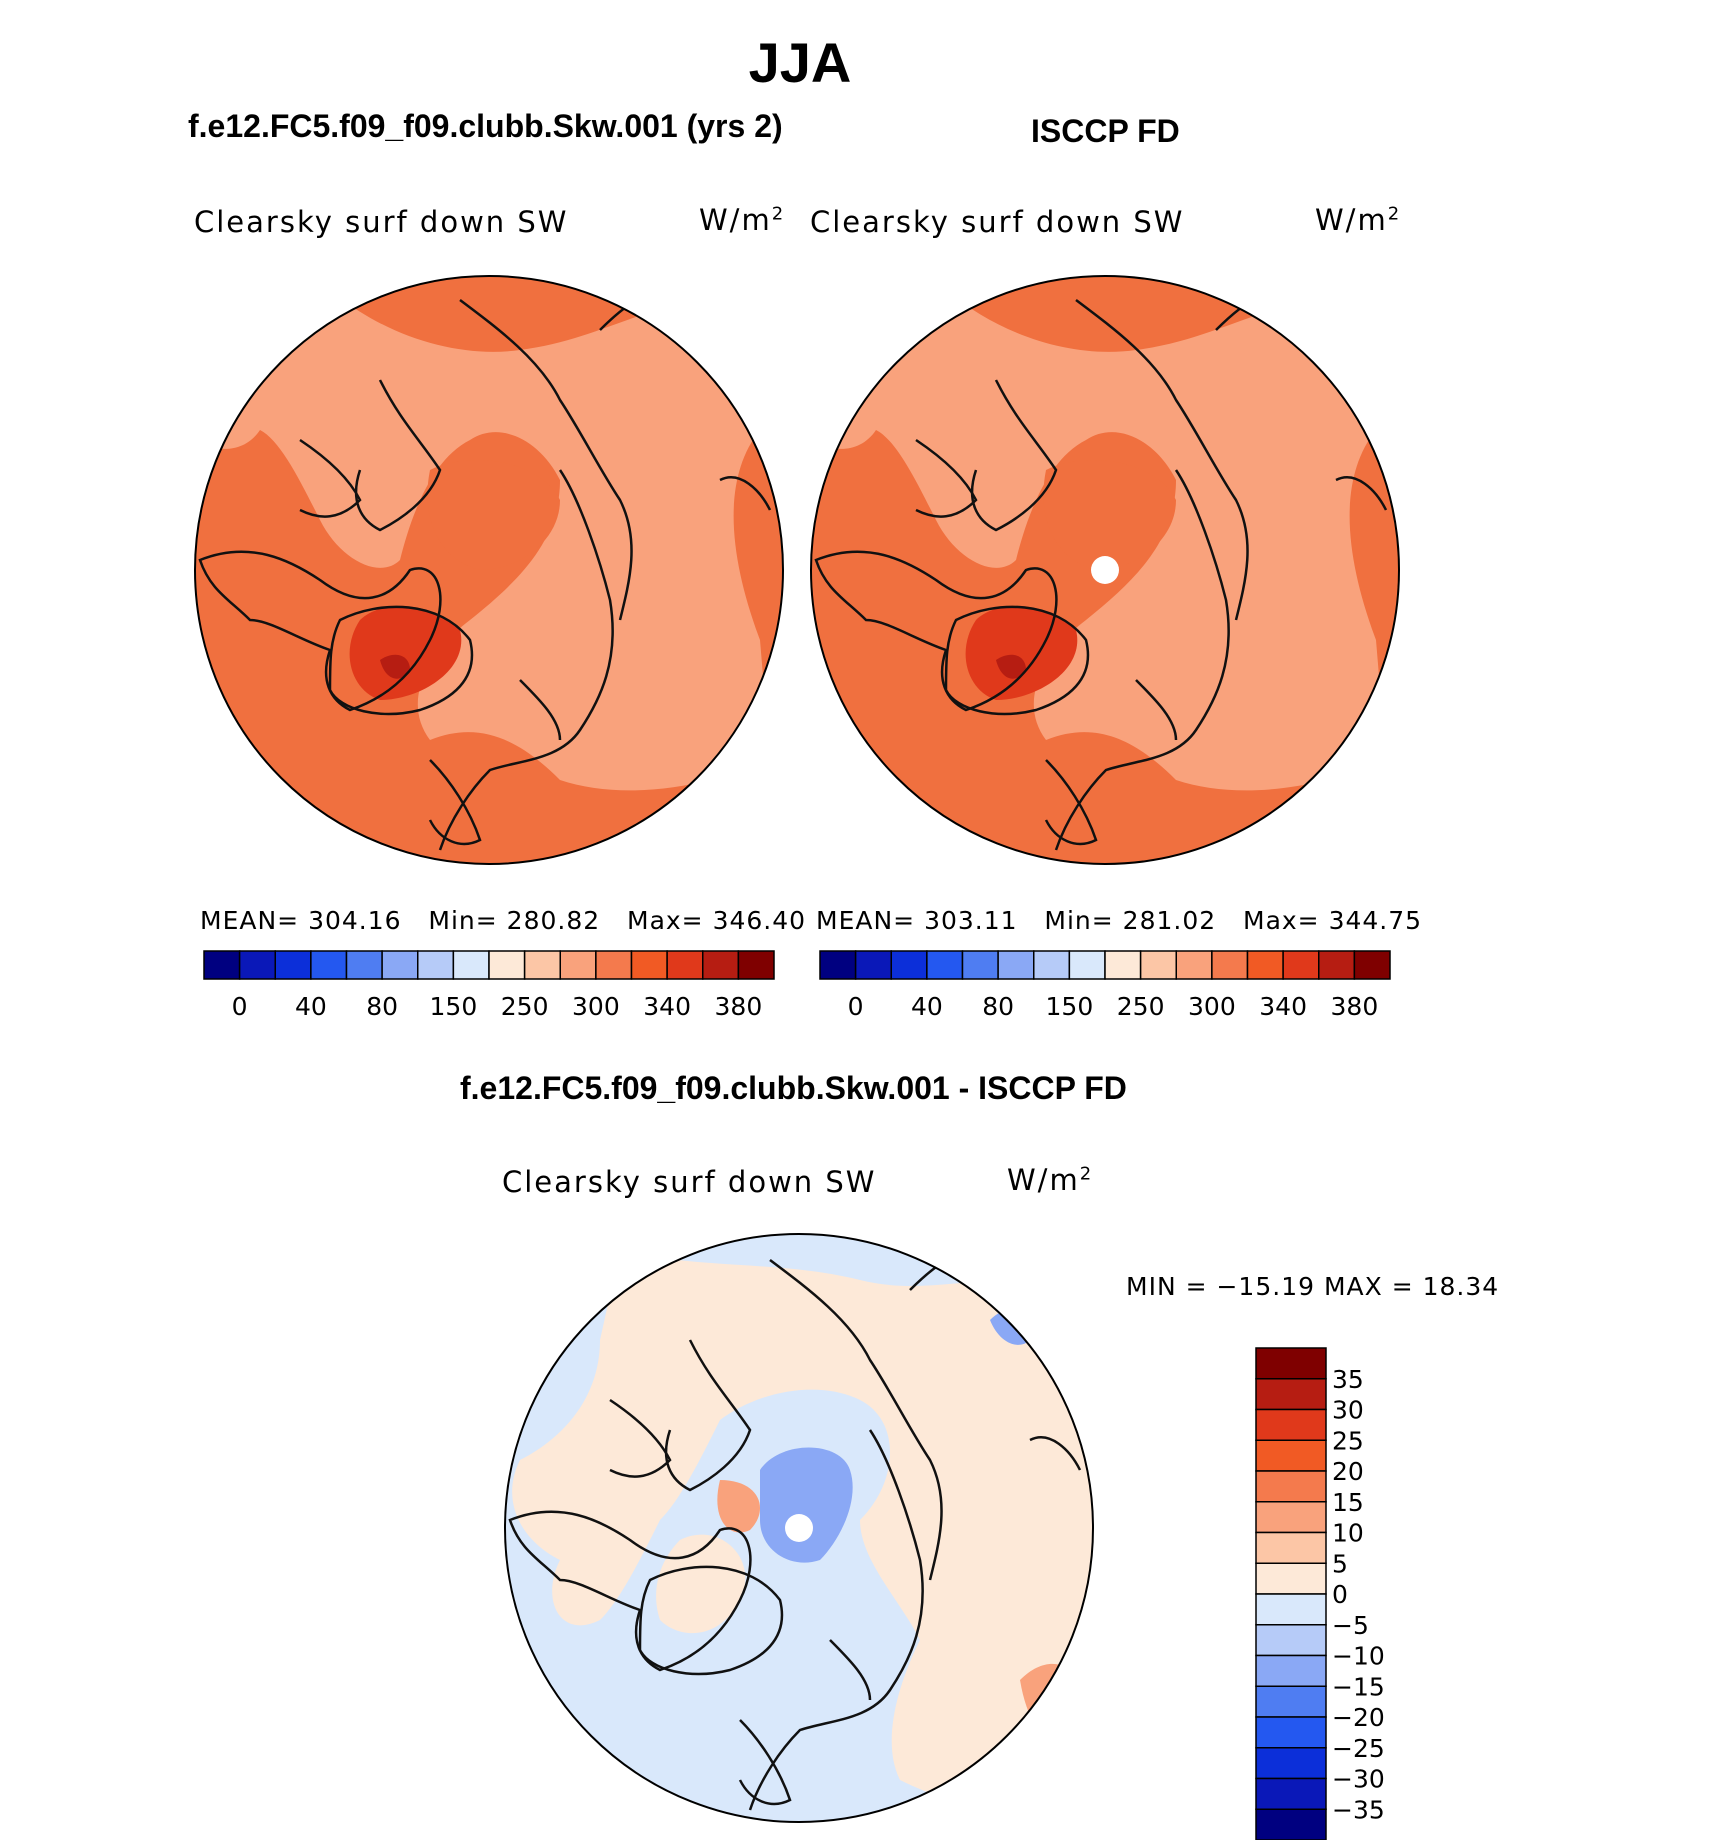 This screenshot has height=1840, width=1710. I want to click on map-1-west-high, so click(222, 384).